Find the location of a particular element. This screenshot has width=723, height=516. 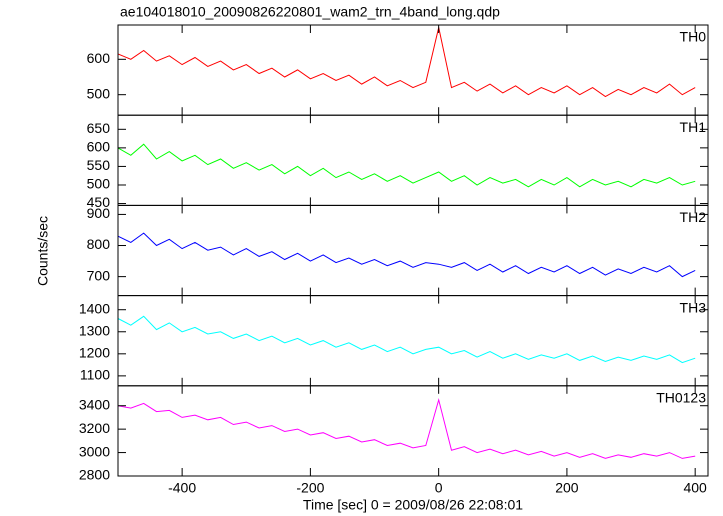

y-tick-label: 1300 is located at coordinates (94, 330).